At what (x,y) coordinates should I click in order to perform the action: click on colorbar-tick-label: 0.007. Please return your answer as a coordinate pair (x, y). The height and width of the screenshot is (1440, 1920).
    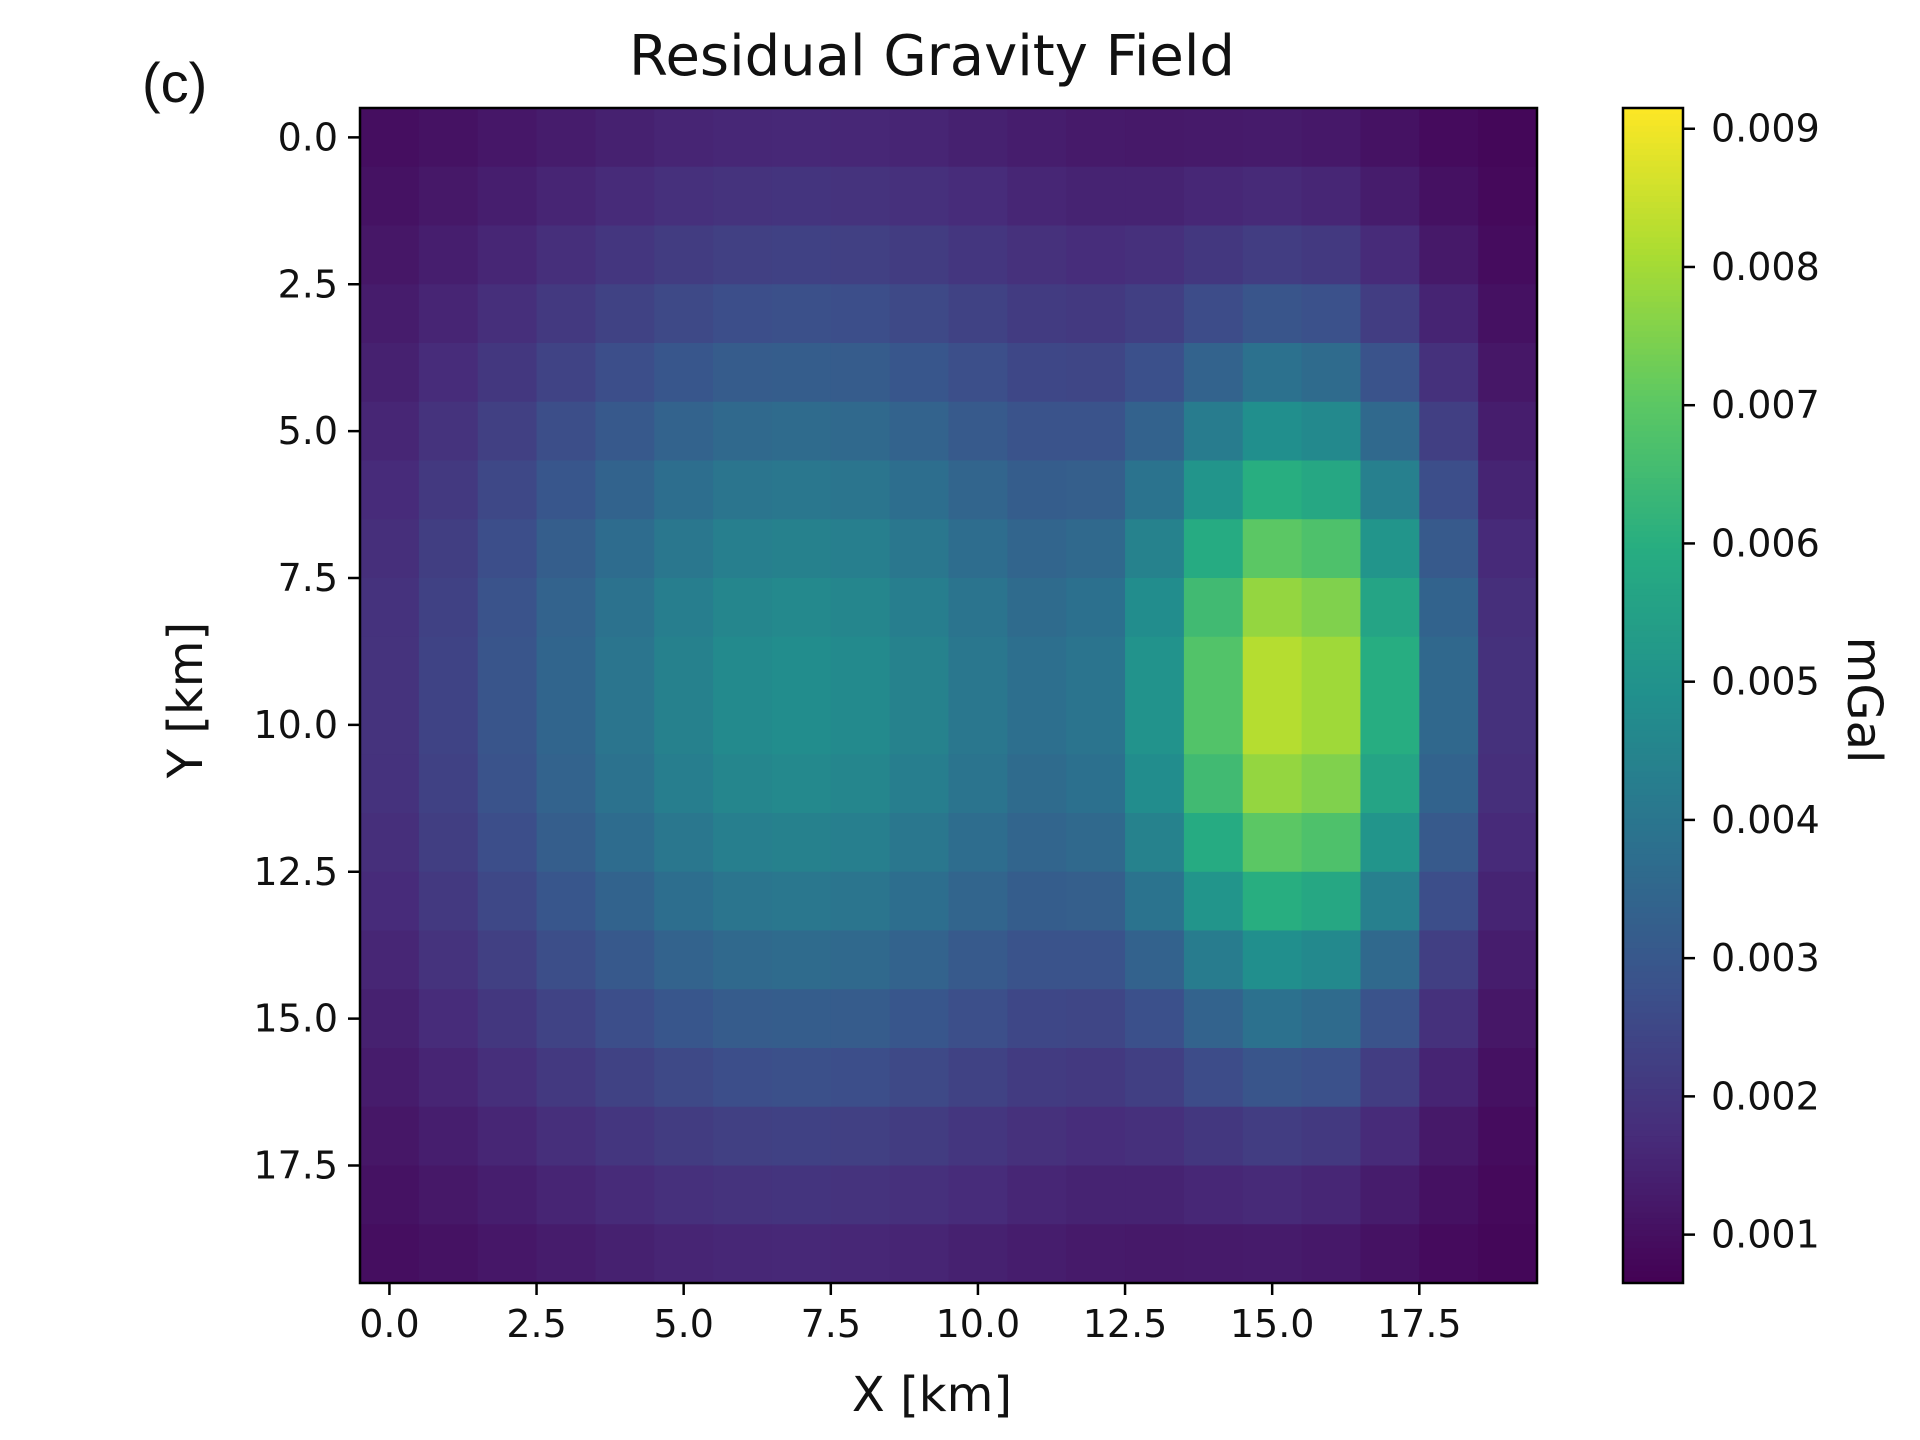
    Looking at the image, I should click on (1765, 405).